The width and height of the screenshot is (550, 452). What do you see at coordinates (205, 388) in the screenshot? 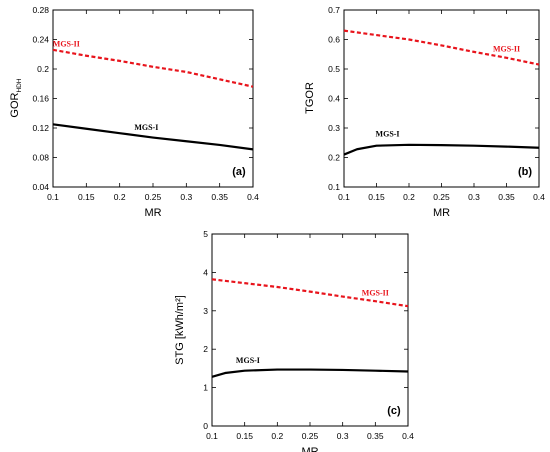
I see `y-tick-label: 1` at bounding box center [205, 388].